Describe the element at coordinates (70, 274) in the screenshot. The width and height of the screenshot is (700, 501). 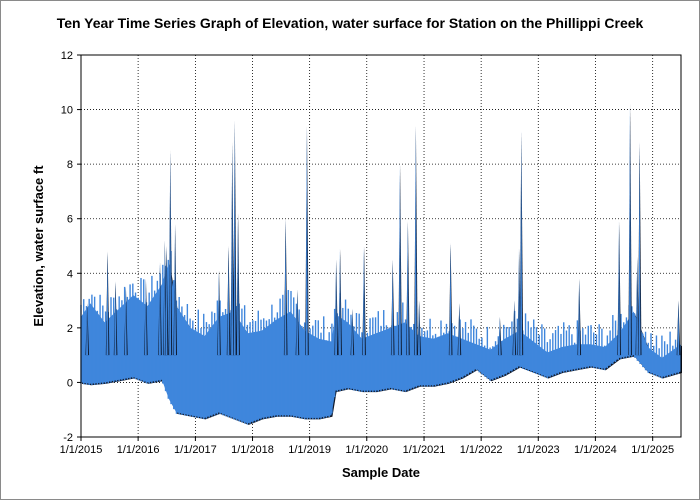
I see `y-tick-label: 4` at that location.